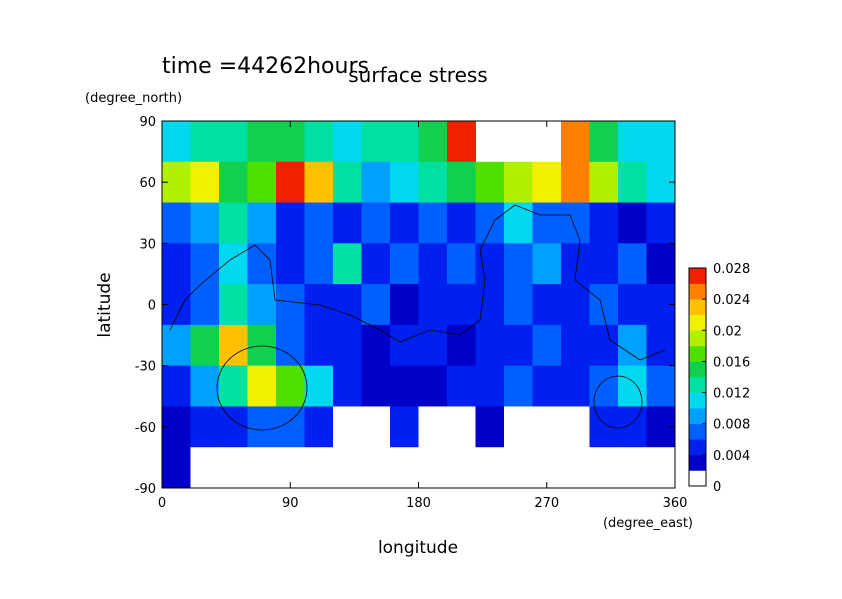  I want to click on colorbar-tick-label: 0.028, so click(731, 269).